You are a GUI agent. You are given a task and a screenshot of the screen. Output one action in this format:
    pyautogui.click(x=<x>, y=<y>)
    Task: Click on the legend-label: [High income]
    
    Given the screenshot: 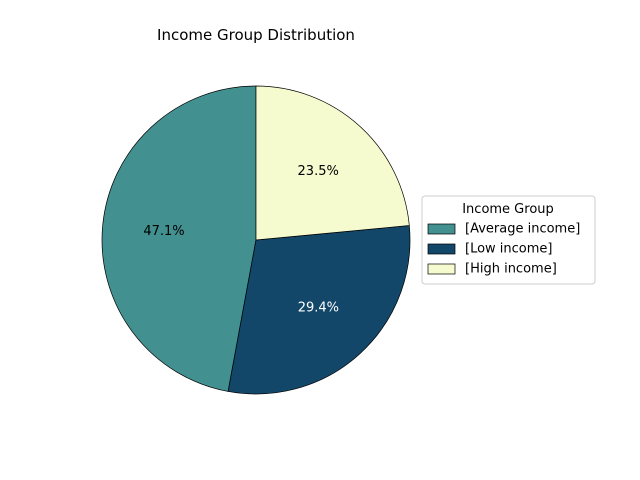 What is the action you would take?
    pyautogui.click(x=511, y=269)
    